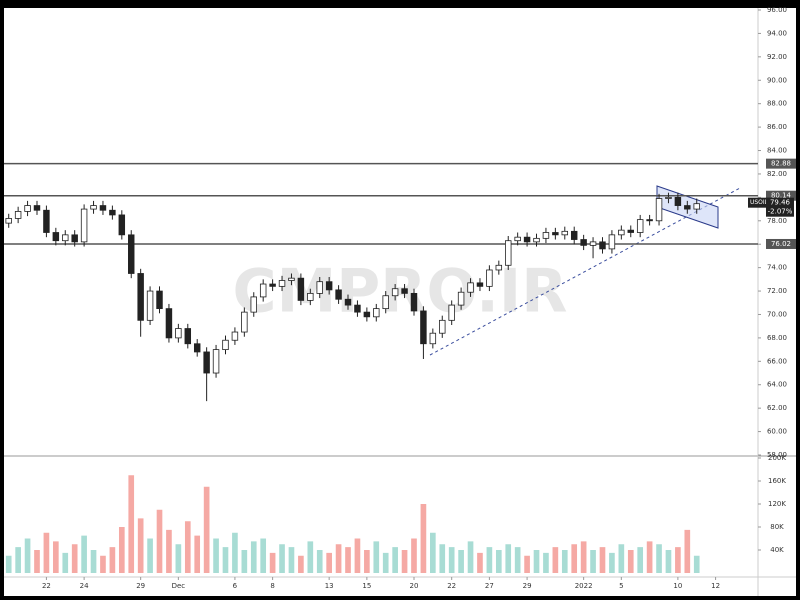 Image resolution: width=800 pixels, height=600 pixels. Describe the element at coordinates (584, 586) in the screenshot. I see `x-tick-label: 2022` at that location.